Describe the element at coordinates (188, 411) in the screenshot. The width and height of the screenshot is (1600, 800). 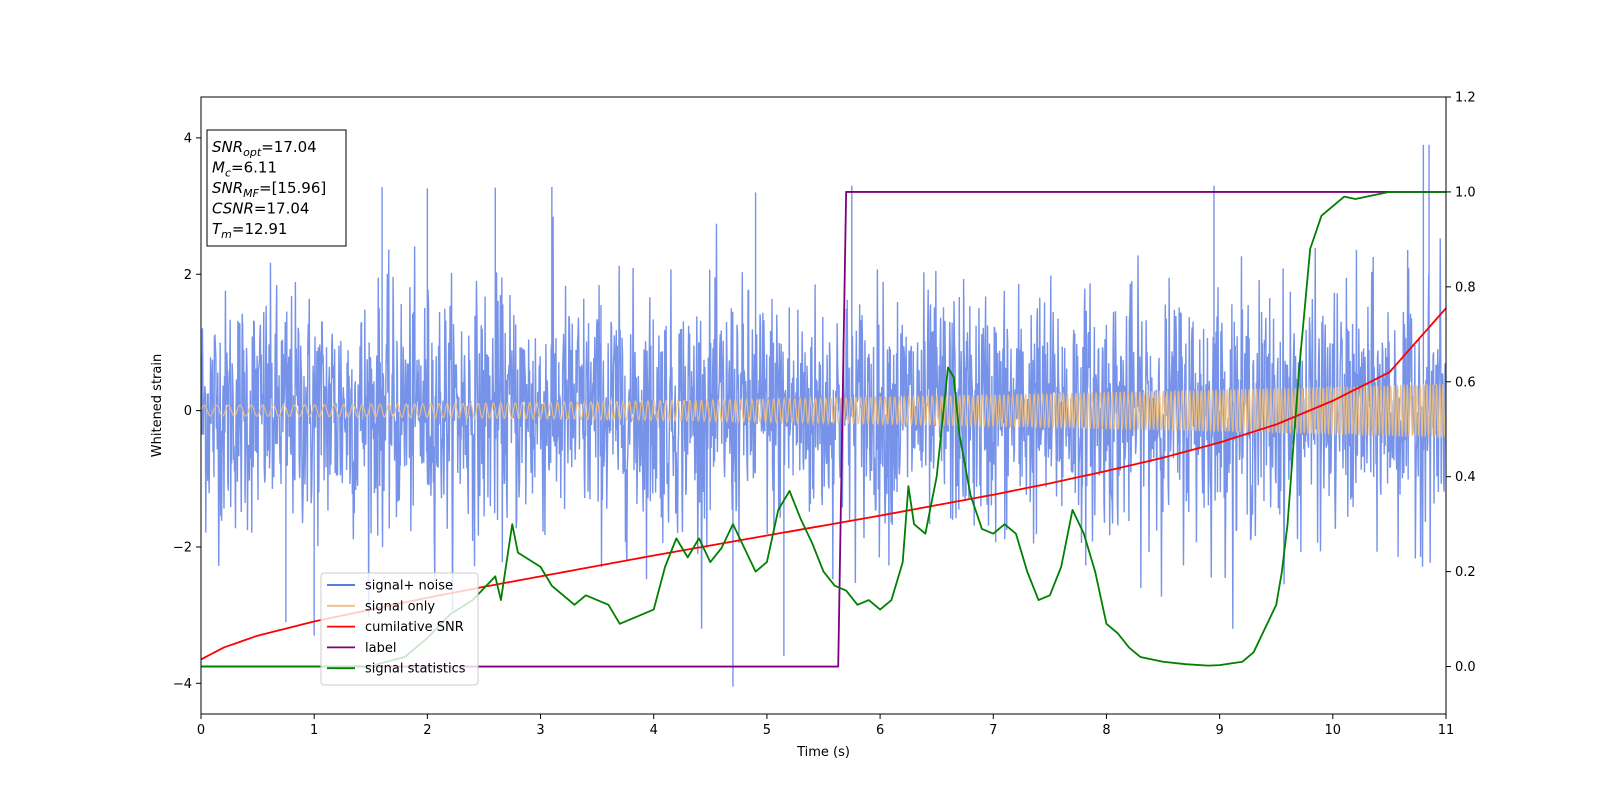
I see `y-tick-label: 0` at that location.